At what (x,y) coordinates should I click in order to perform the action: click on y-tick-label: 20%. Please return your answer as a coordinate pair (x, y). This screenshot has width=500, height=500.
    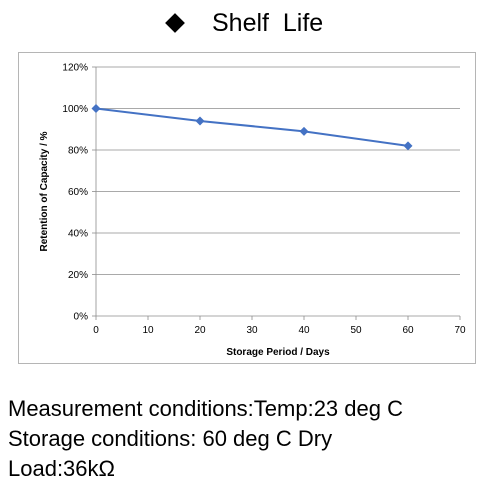
    Looking at the image, I should click on (78, 275).